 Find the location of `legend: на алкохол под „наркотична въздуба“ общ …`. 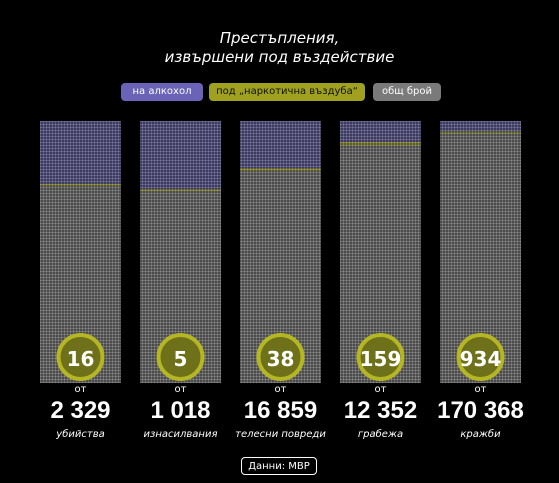

legend: на алкохол под „наркотична въздуба“ общ … is located at coordinates (279, 92).